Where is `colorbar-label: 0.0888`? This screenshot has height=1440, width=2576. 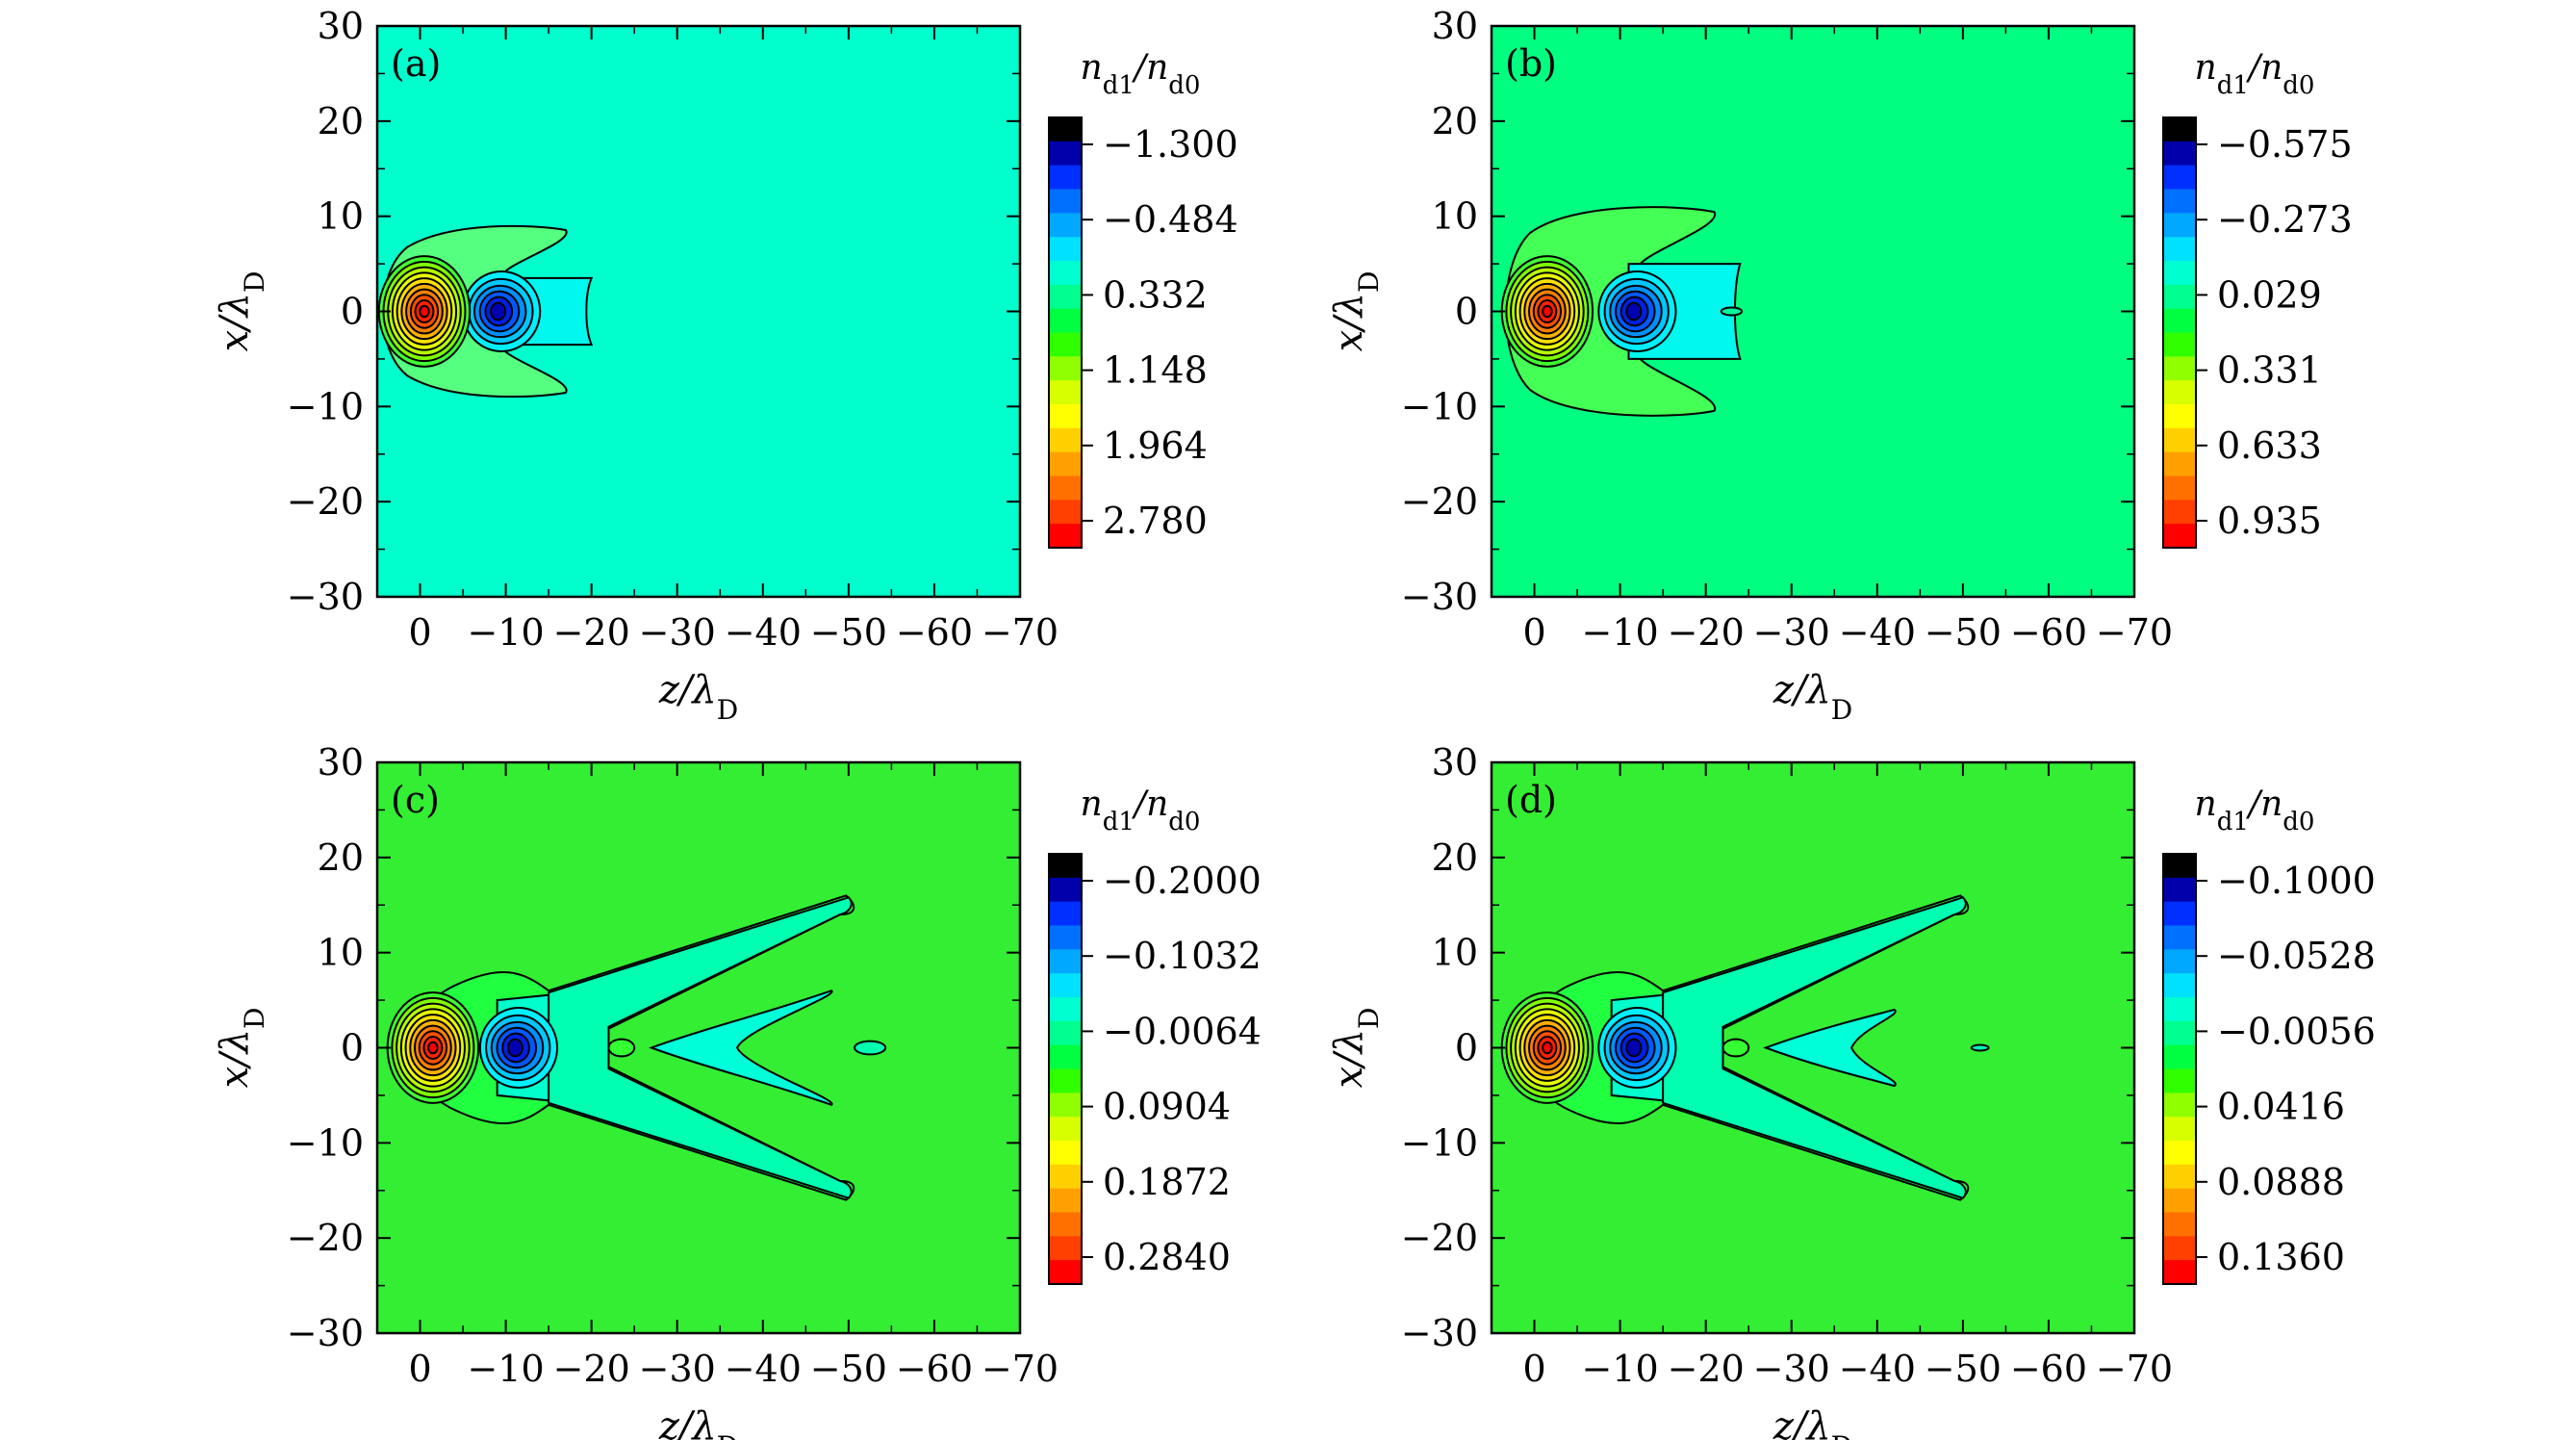 colorbar-label: 0.0888 is located at coordinates (2281, 1182).